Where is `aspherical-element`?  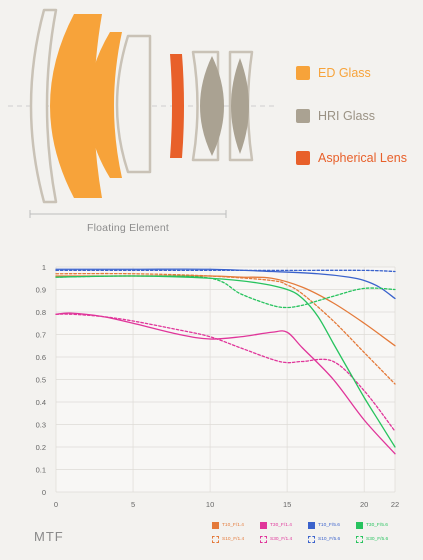
aspherical-element is located at coordinates (177, 106).